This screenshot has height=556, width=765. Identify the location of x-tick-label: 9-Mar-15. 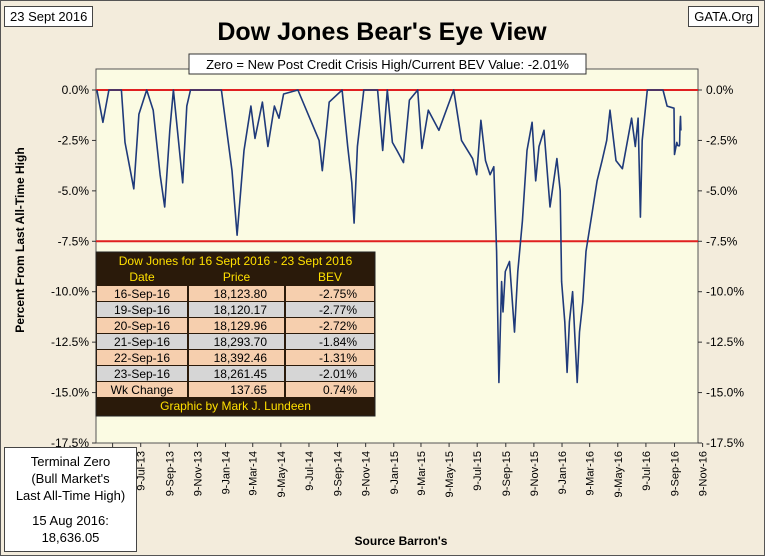
(422, 473).